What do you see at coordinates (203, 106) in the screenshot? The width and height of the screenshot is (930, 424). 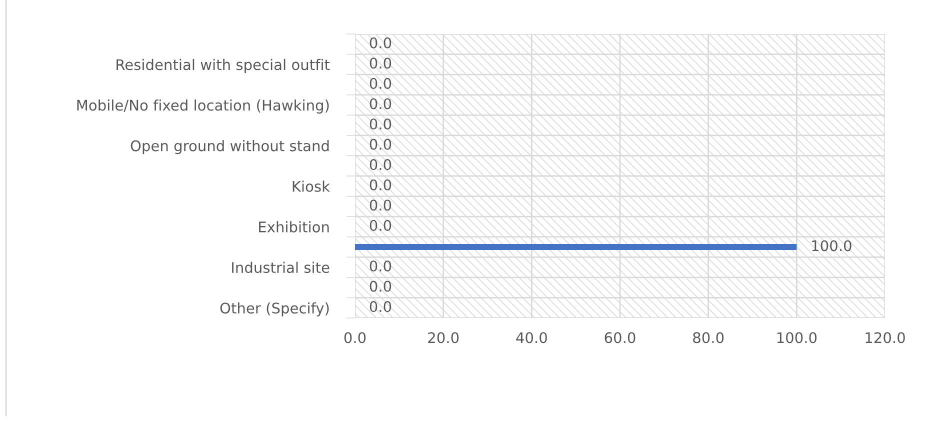 I see `y-tick-label: Mobile/No fixed location (Hawking)` at bounding box center [203, 106].